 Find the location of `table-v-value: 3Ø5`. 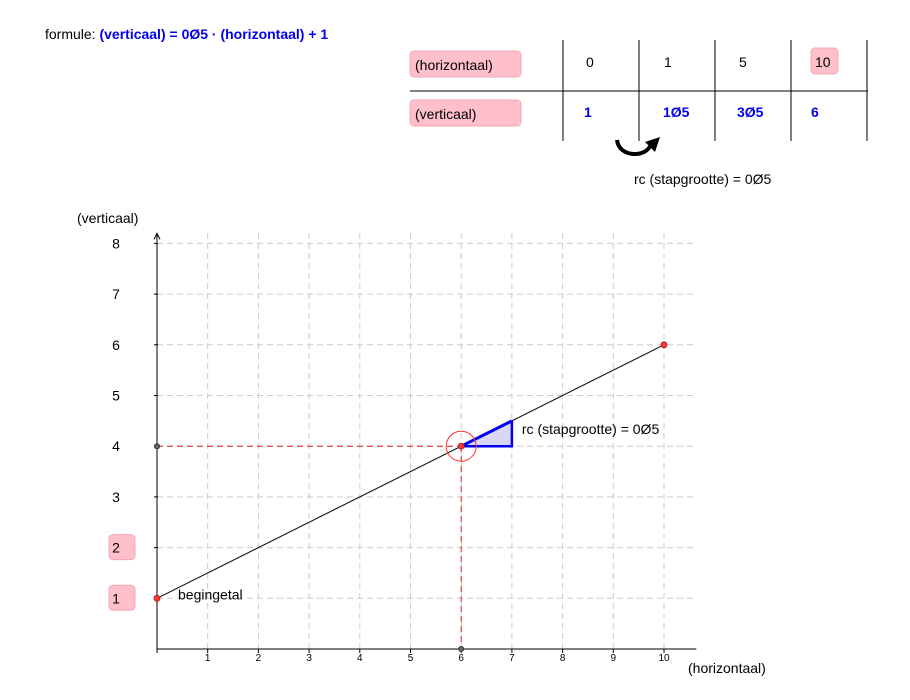

table-v-value: 3Ø5 is located at coordinates (750, 112).